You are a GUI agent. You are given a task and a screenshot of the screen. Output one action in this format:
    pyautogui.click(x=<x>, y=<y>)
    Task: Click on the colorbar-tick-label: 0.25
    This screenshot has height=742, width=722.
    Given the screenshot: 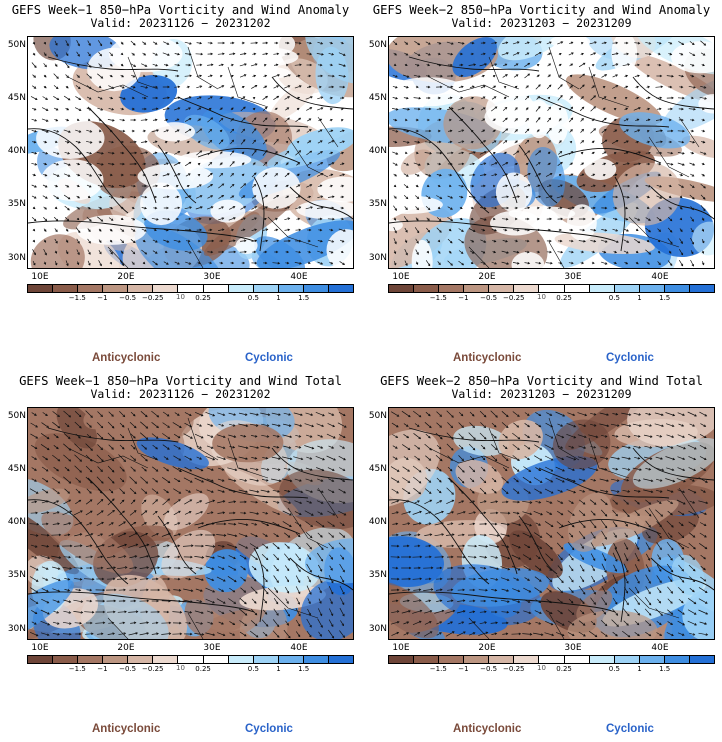 What is the action you would take?
    pyautogui.click(x=203, y=669)
    